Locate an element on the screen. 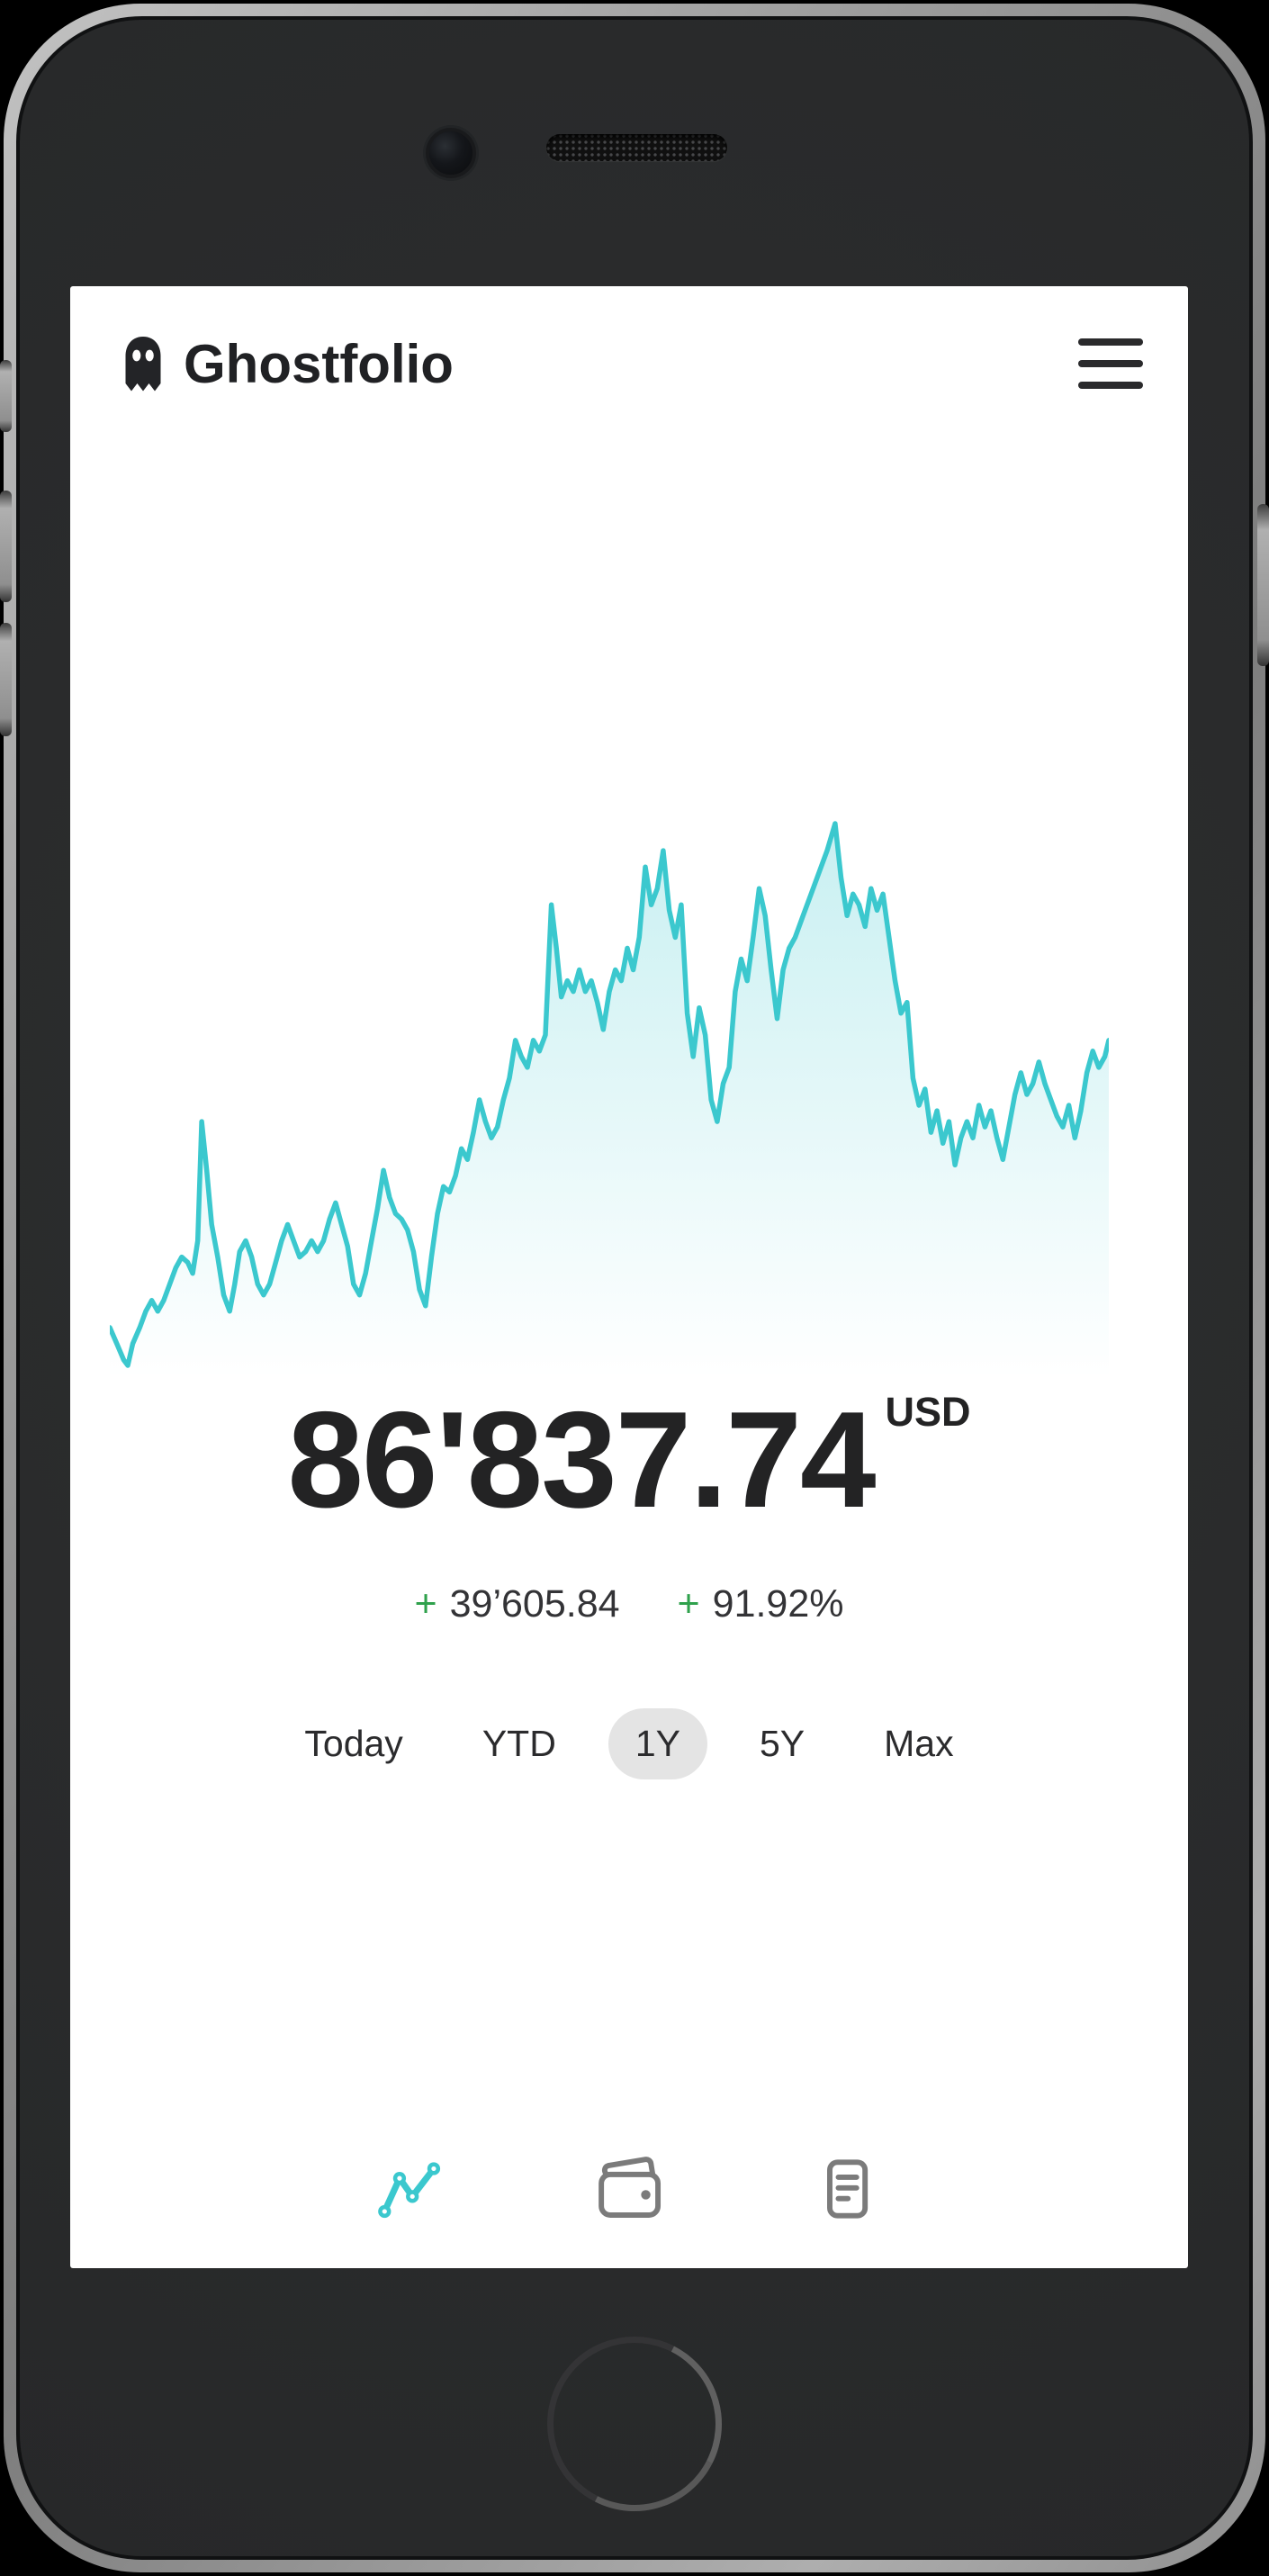 Image resolution: width=1269 pixels, height=2576 pixels. portfolio-changes: +39’605.84 +91.92% is located at coordinates (629, 1604).